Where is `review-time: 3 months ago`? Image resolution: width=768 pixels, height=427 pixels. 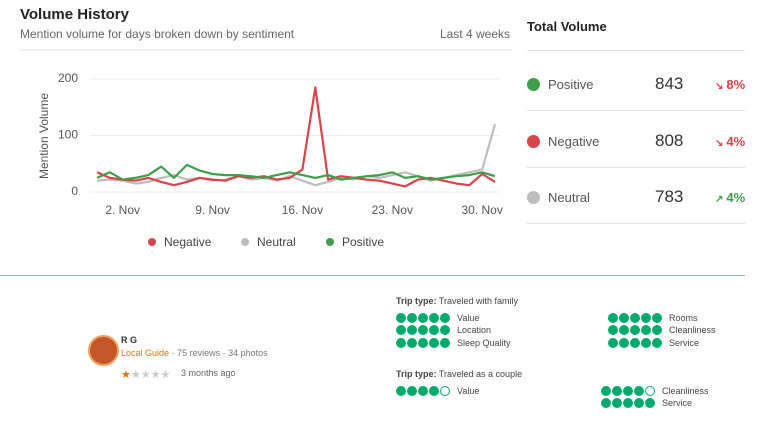
review-time: 3 months ago is located at coordinates (208, 373).